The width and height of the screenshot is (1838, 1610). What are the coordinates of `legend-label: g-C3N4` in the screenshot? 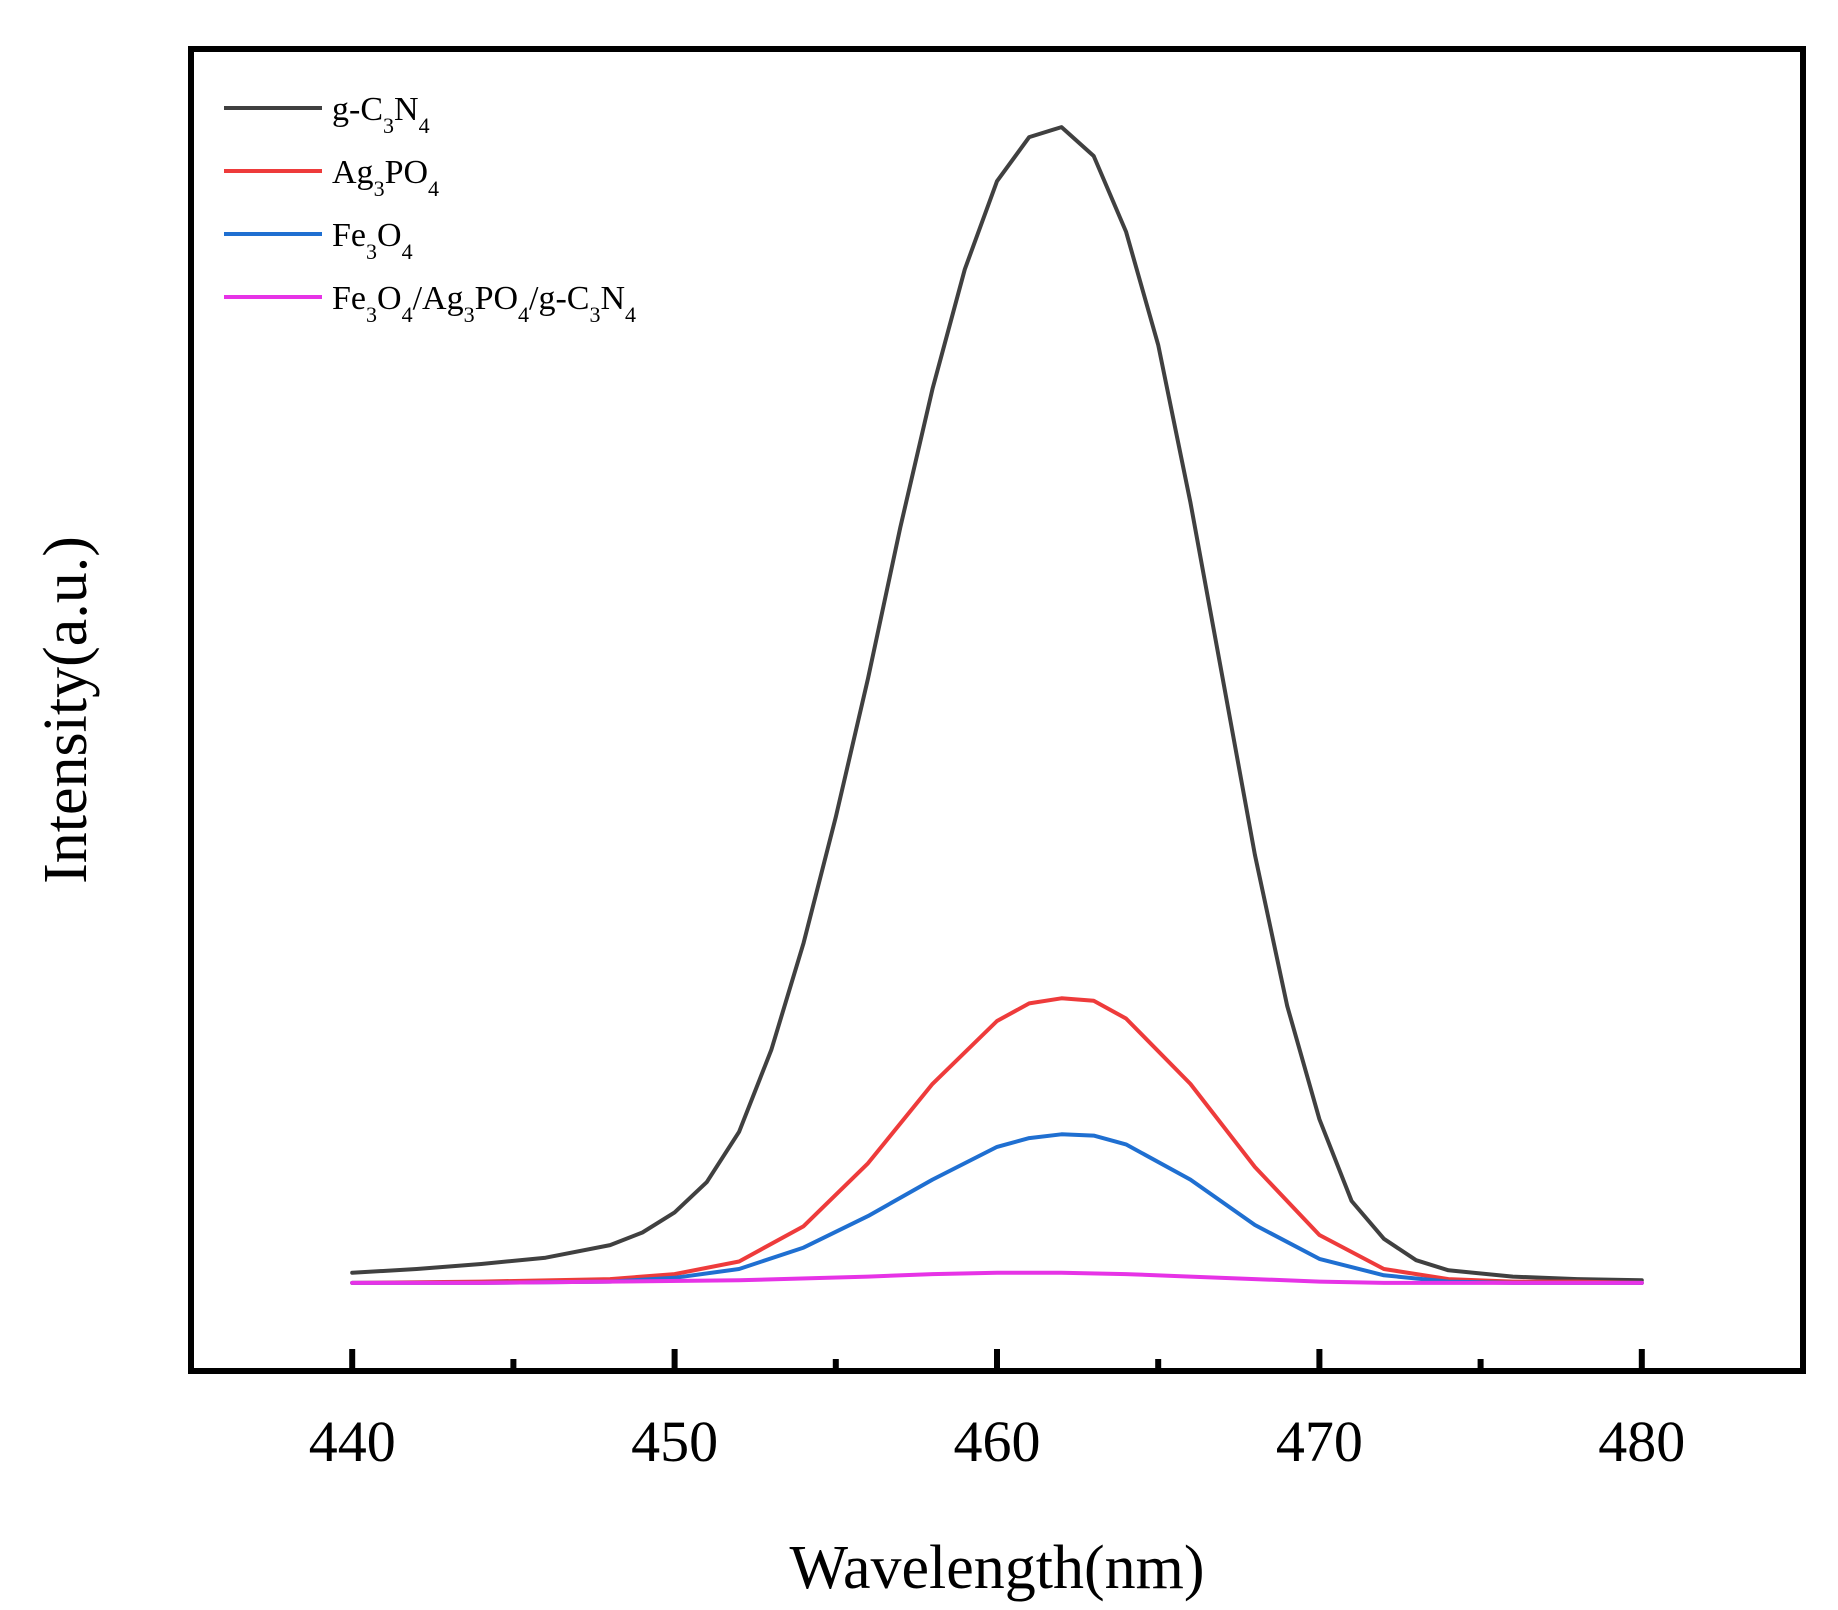 It's located at (381, 114).